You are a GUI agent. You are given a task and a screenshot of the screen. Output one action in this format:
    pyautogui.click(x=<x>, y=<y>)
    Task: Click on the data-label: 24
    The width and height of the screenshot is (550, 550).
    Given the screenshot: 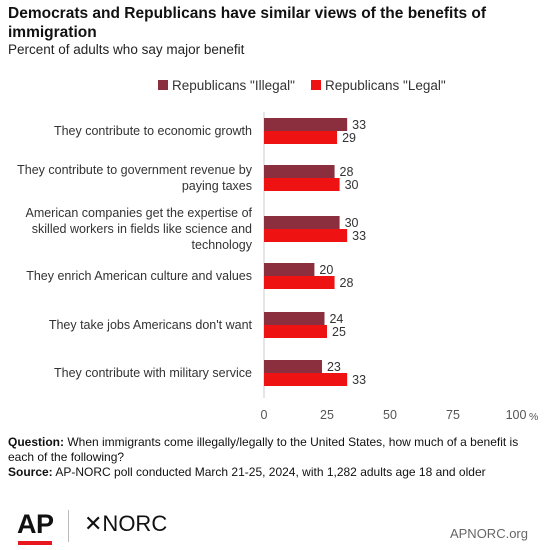 What is the action you would take?
    pyautogui.click(x=336, y=319)
    